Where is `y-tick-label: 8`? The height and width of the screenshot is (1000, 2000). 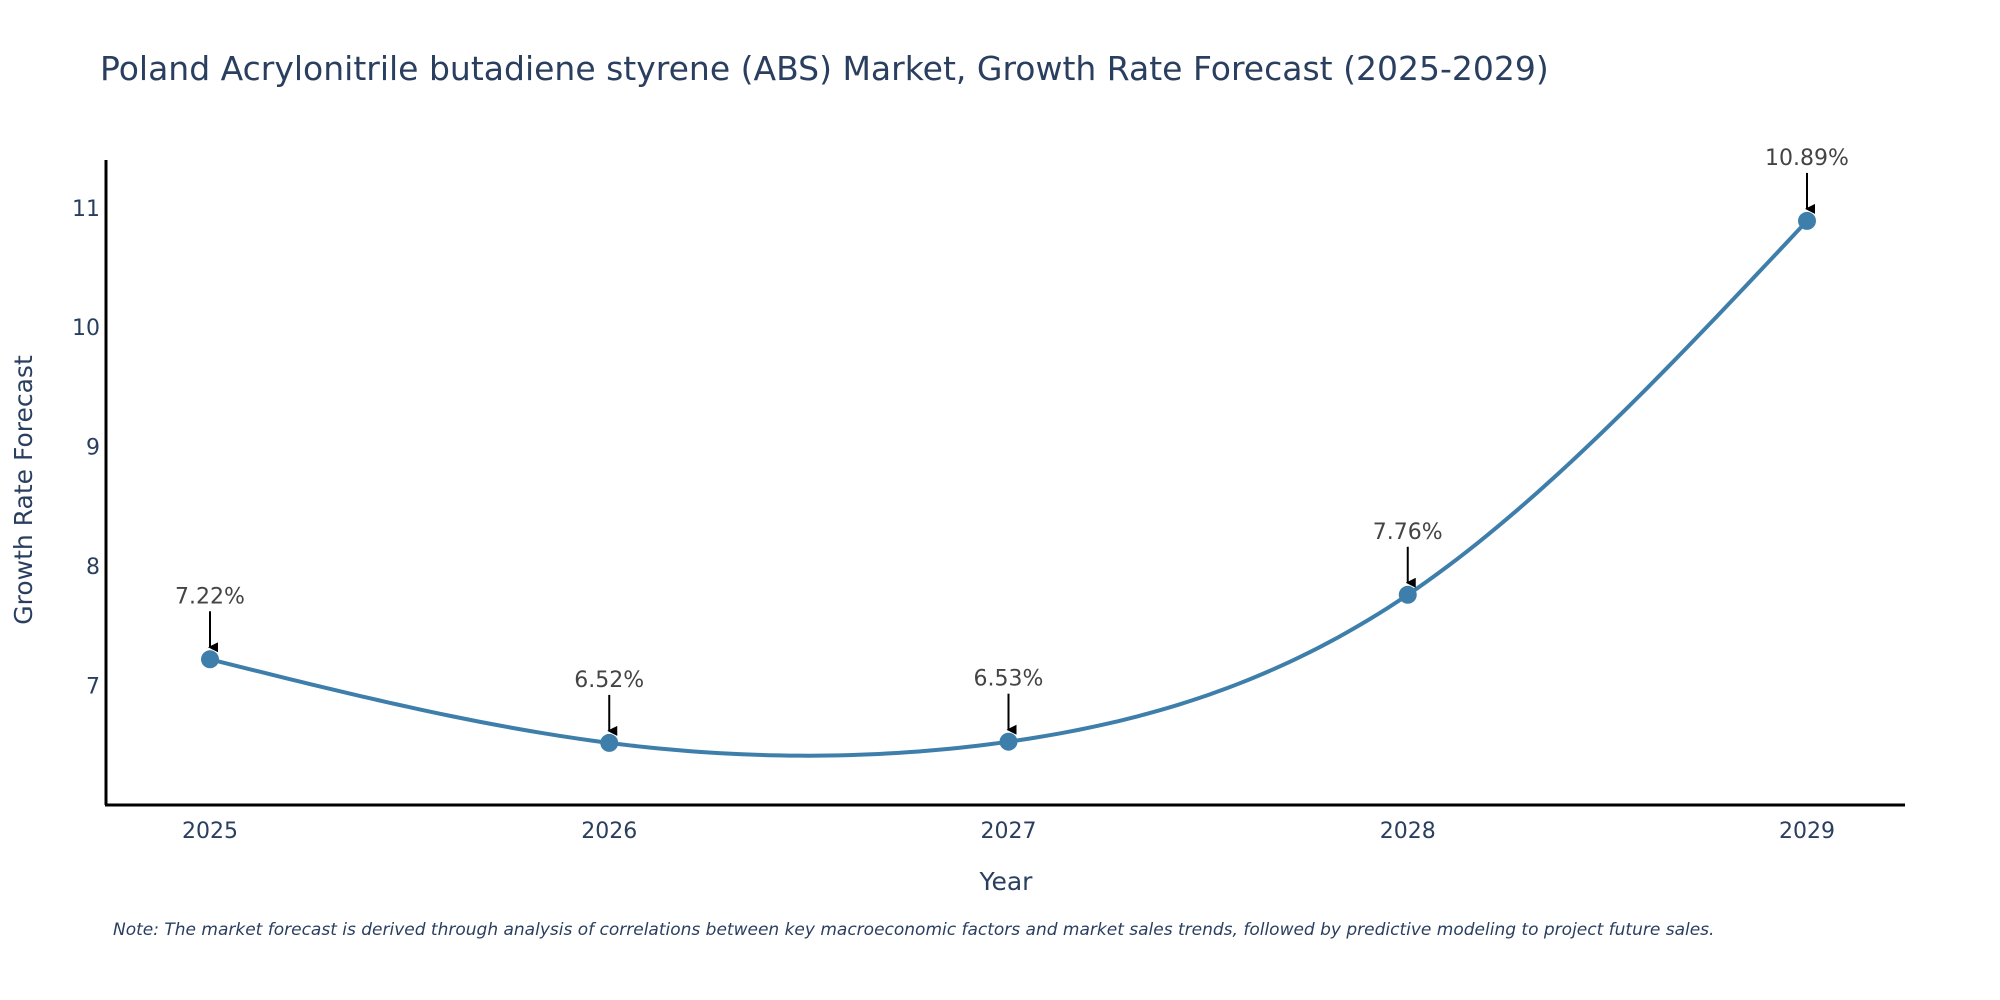 y-tick-label: 8 is located at coordinates (93, 567).